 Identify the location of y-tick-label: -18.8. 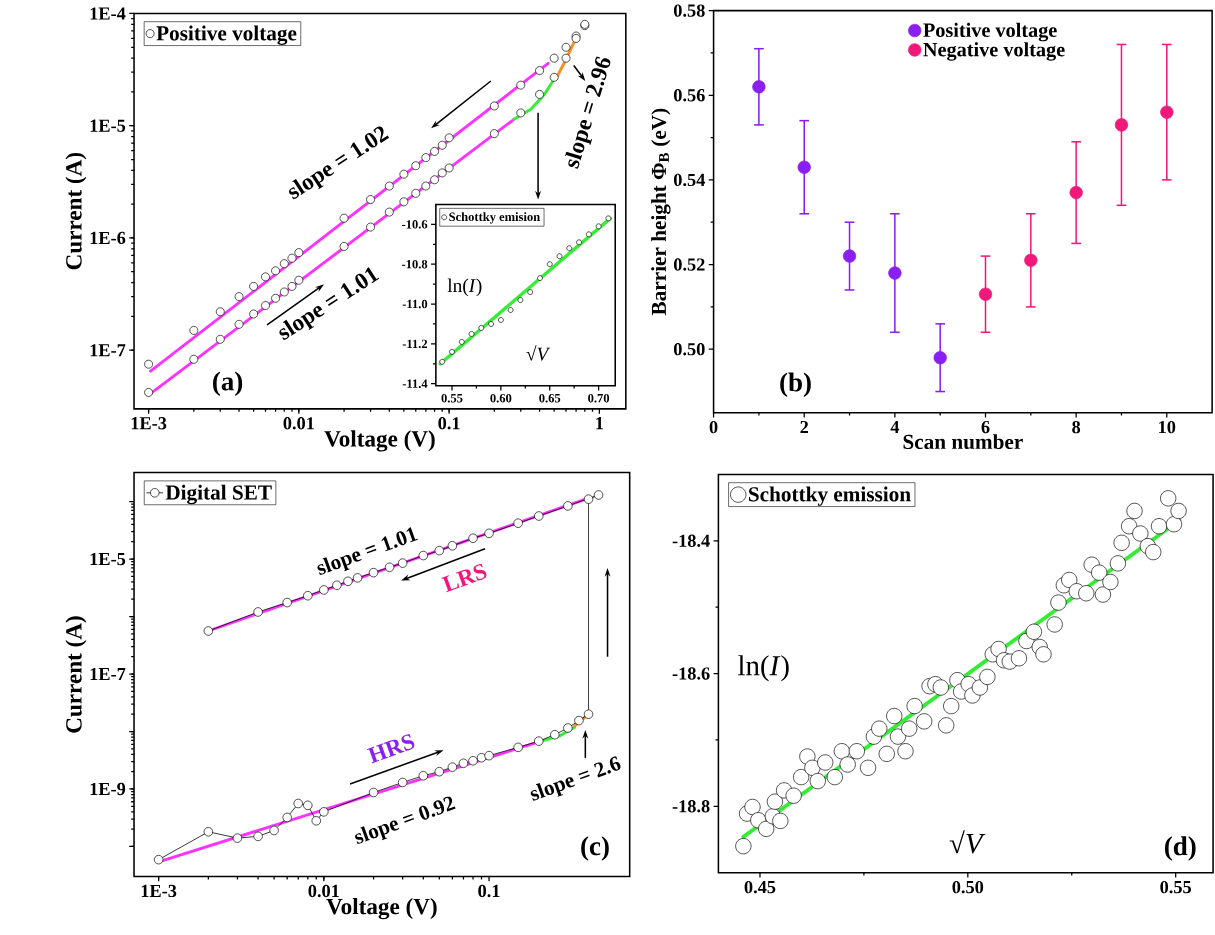
(691, 806).